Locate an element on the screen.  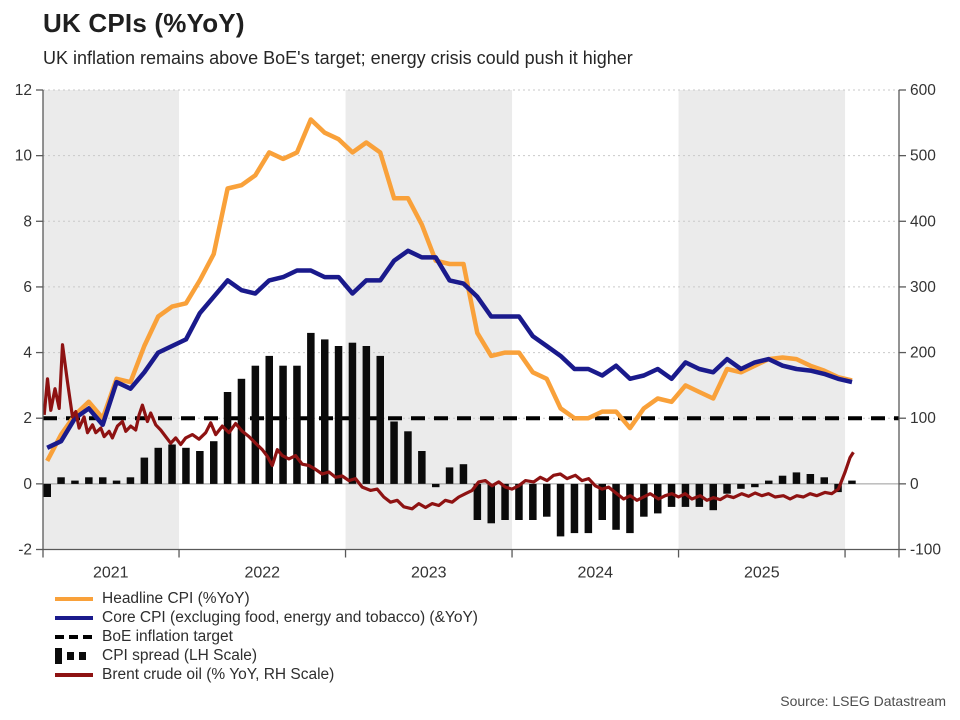
legend-label: Brent crude oil (% YoY, RH Scale) is located at coordinates (218, 674).